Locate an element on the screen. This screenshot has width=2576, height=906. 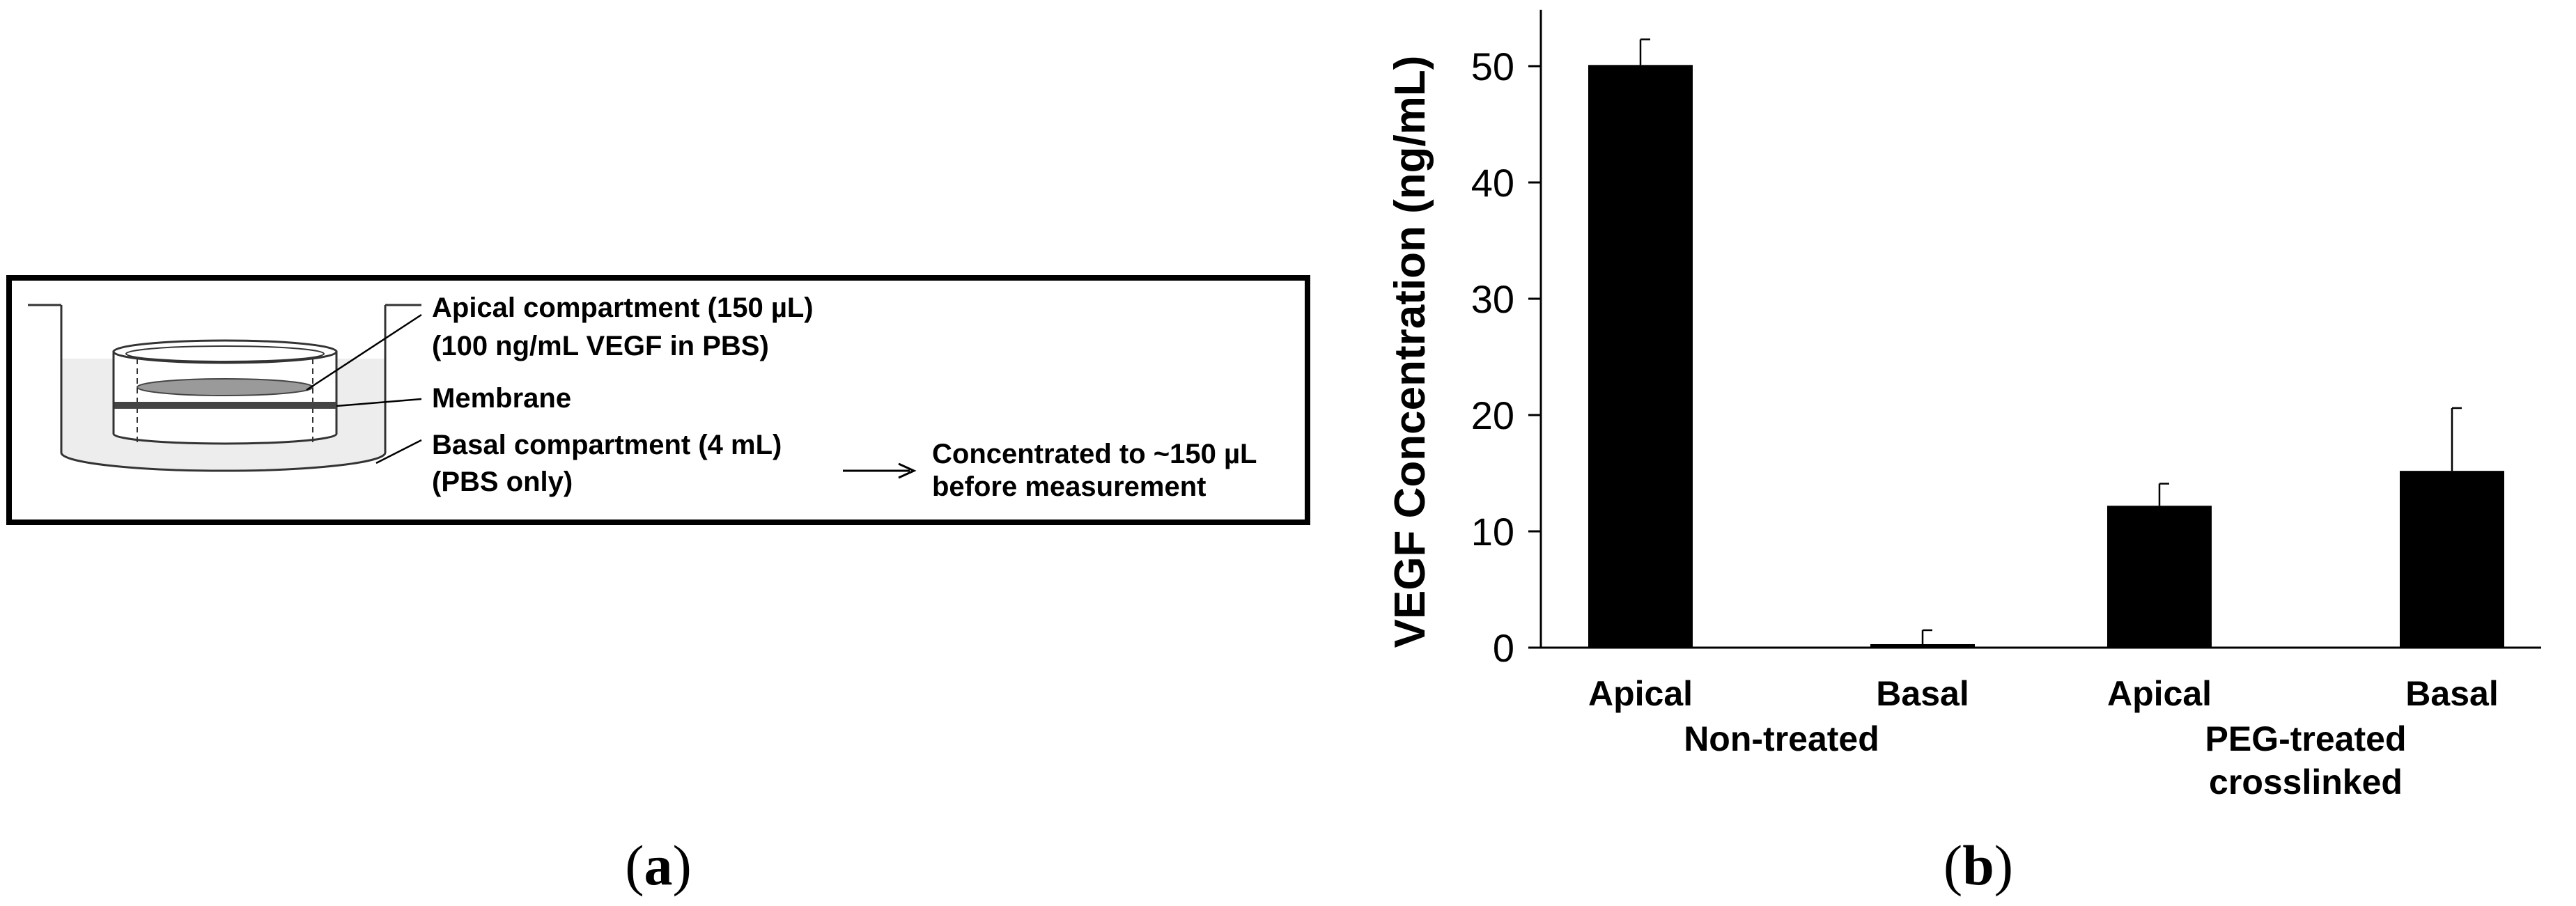
well-bottom is located at coordinates (223, 462).